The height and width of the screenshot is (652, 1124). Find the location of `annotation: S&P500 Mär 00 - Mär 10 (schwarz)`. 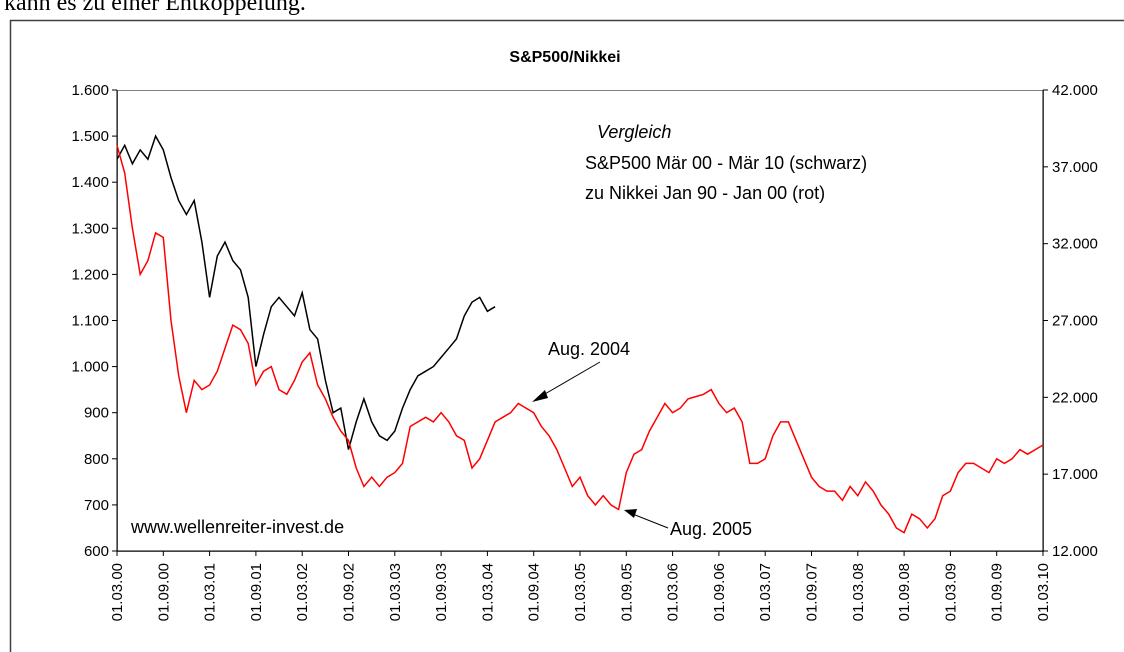

annotation: S&P500 Mär 00 - Mär 10 (schwarz) is located at coordinates (726, 163).